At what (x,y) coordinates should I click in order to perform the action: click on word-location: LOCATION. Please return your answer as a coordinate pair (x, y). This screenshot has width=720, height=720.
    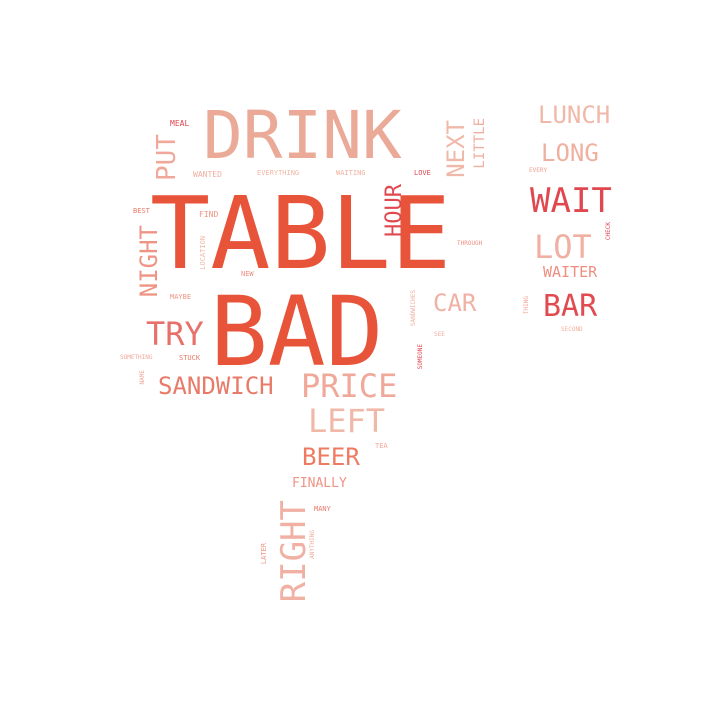
    Looking at the image, I should click on (203, 253).